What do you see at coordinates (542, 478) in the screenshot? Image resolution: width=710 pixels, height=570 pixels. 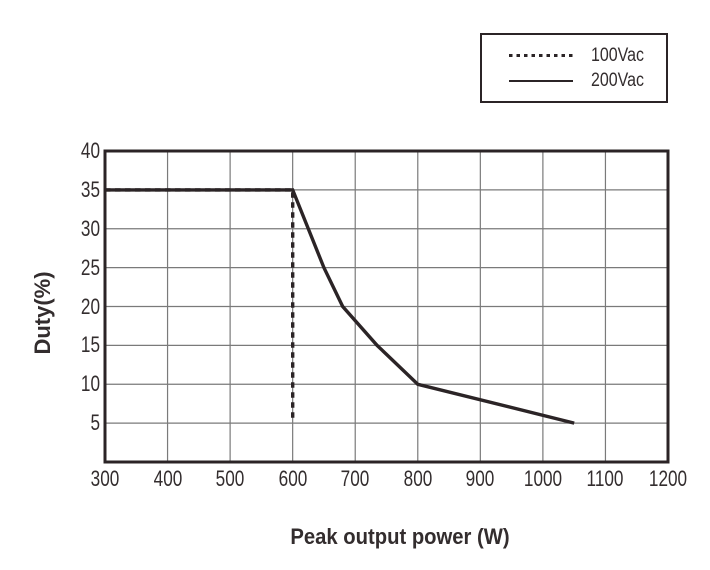 I see `x-tick-label: 1000` at bounding box center [542, 478].